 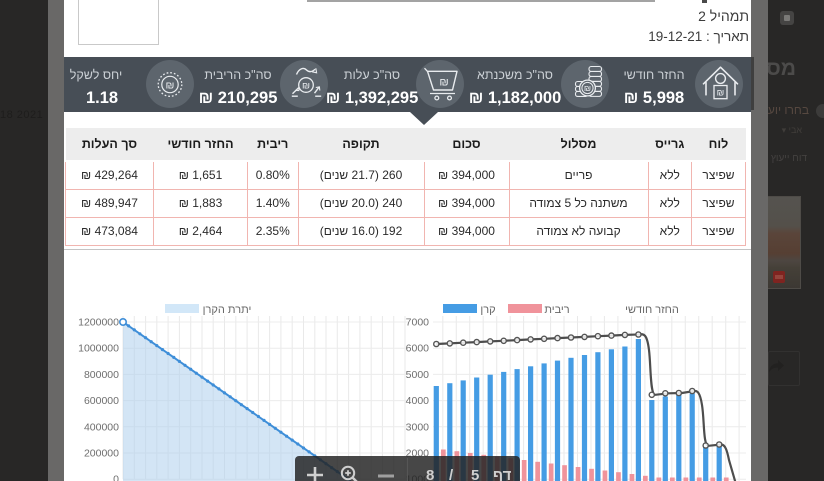 I want to click on svg-text: 4000, so click(x=418, y=401).